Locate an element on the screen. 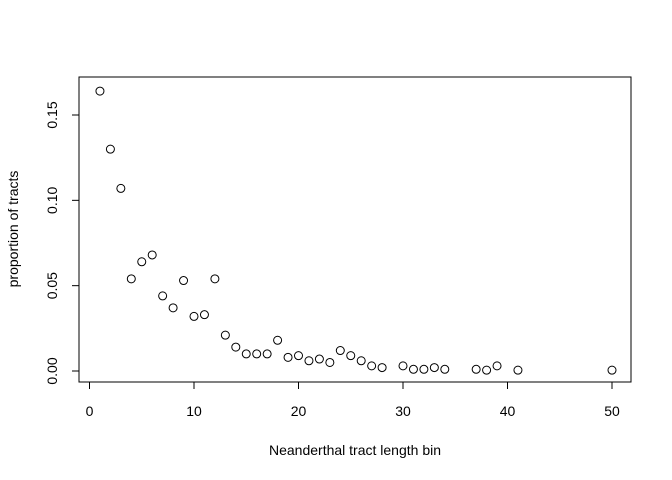 This screenshot has height=480, width=672. x-tick-label: 20 is located at coordinates (299, 411).